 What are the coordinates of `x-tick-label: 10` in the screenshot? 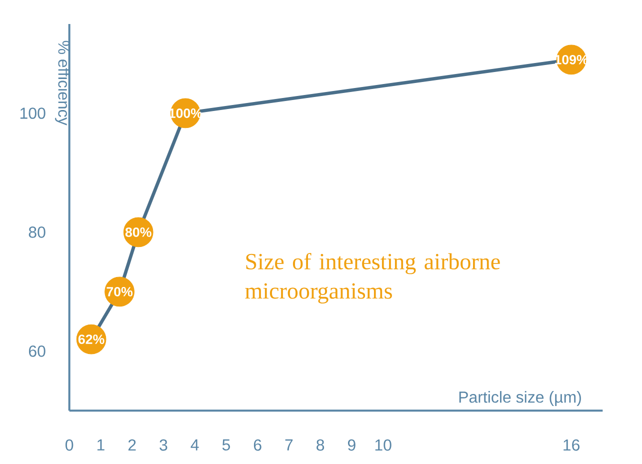 It's located at (383, 445).